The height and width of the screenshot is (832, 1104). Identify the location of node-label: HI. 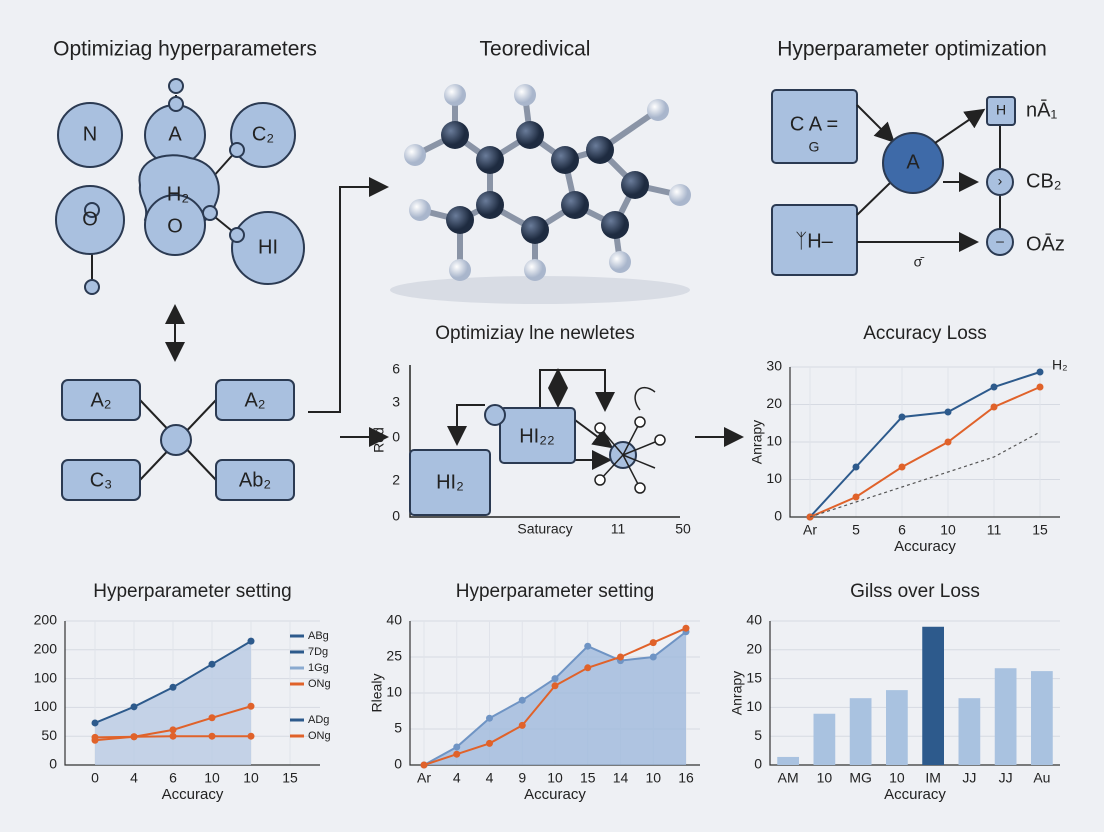
(268, 247).